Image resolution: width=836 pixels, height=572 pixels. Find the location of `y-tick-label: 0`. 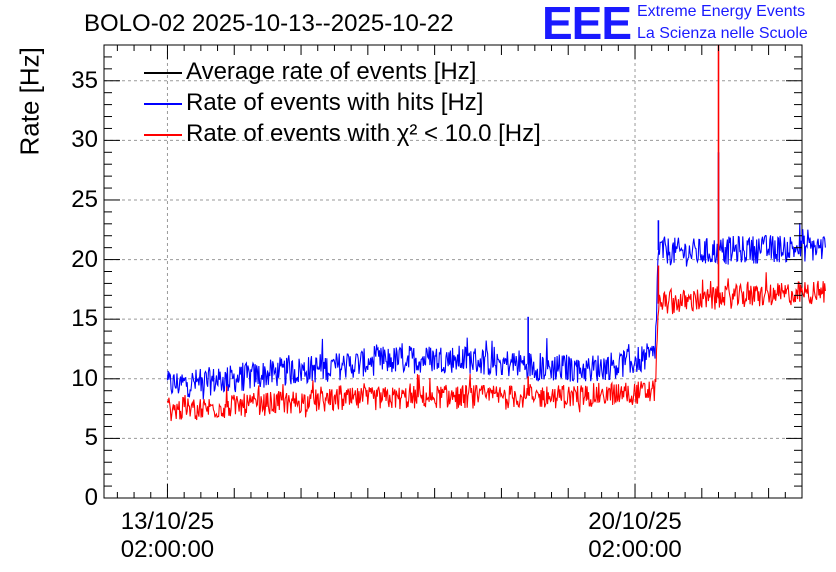

y-tick-label: 0 is located at coordinates (91, 497).